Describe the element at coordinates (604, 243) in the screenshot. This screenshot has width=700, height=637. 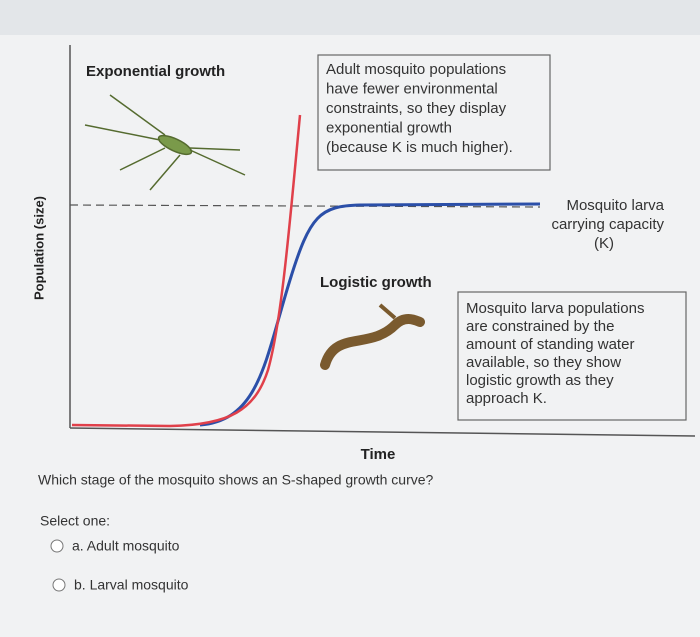
I see `note-line: (K)` at that location.